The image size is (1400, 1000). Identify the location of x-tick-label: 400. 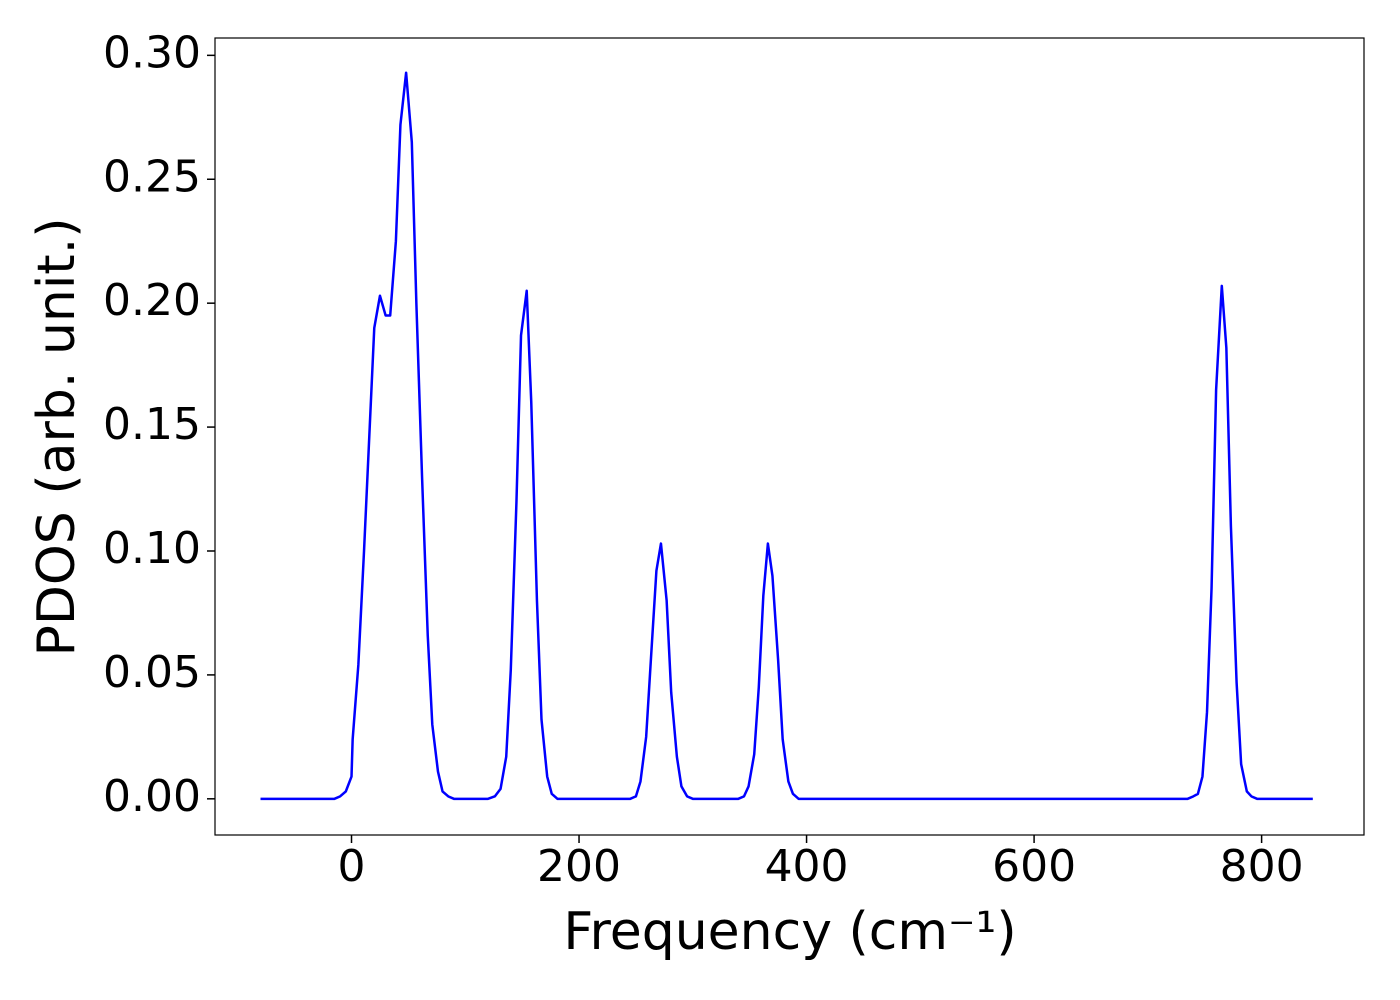
(807, 866).